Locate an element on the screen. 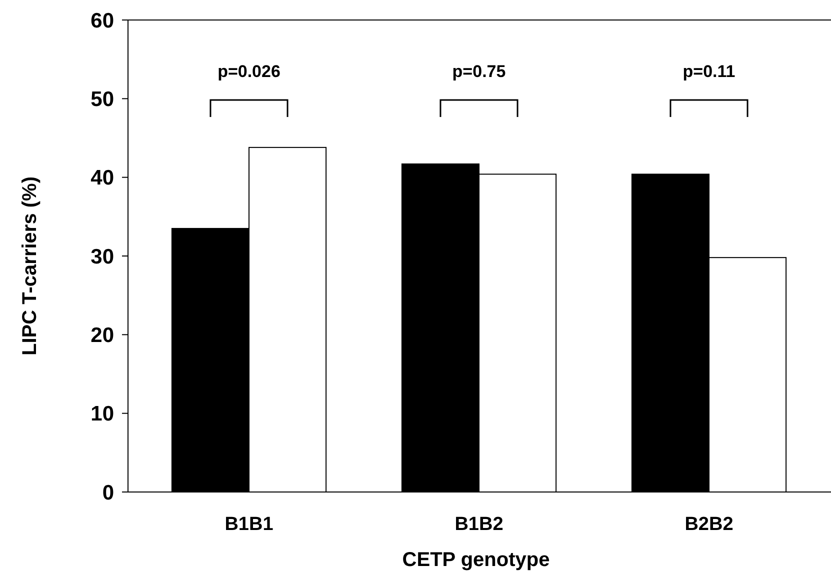 The width and height of the screenshot is (831, 574). y-tick-label: 10 is located at coordinates (102, 414).